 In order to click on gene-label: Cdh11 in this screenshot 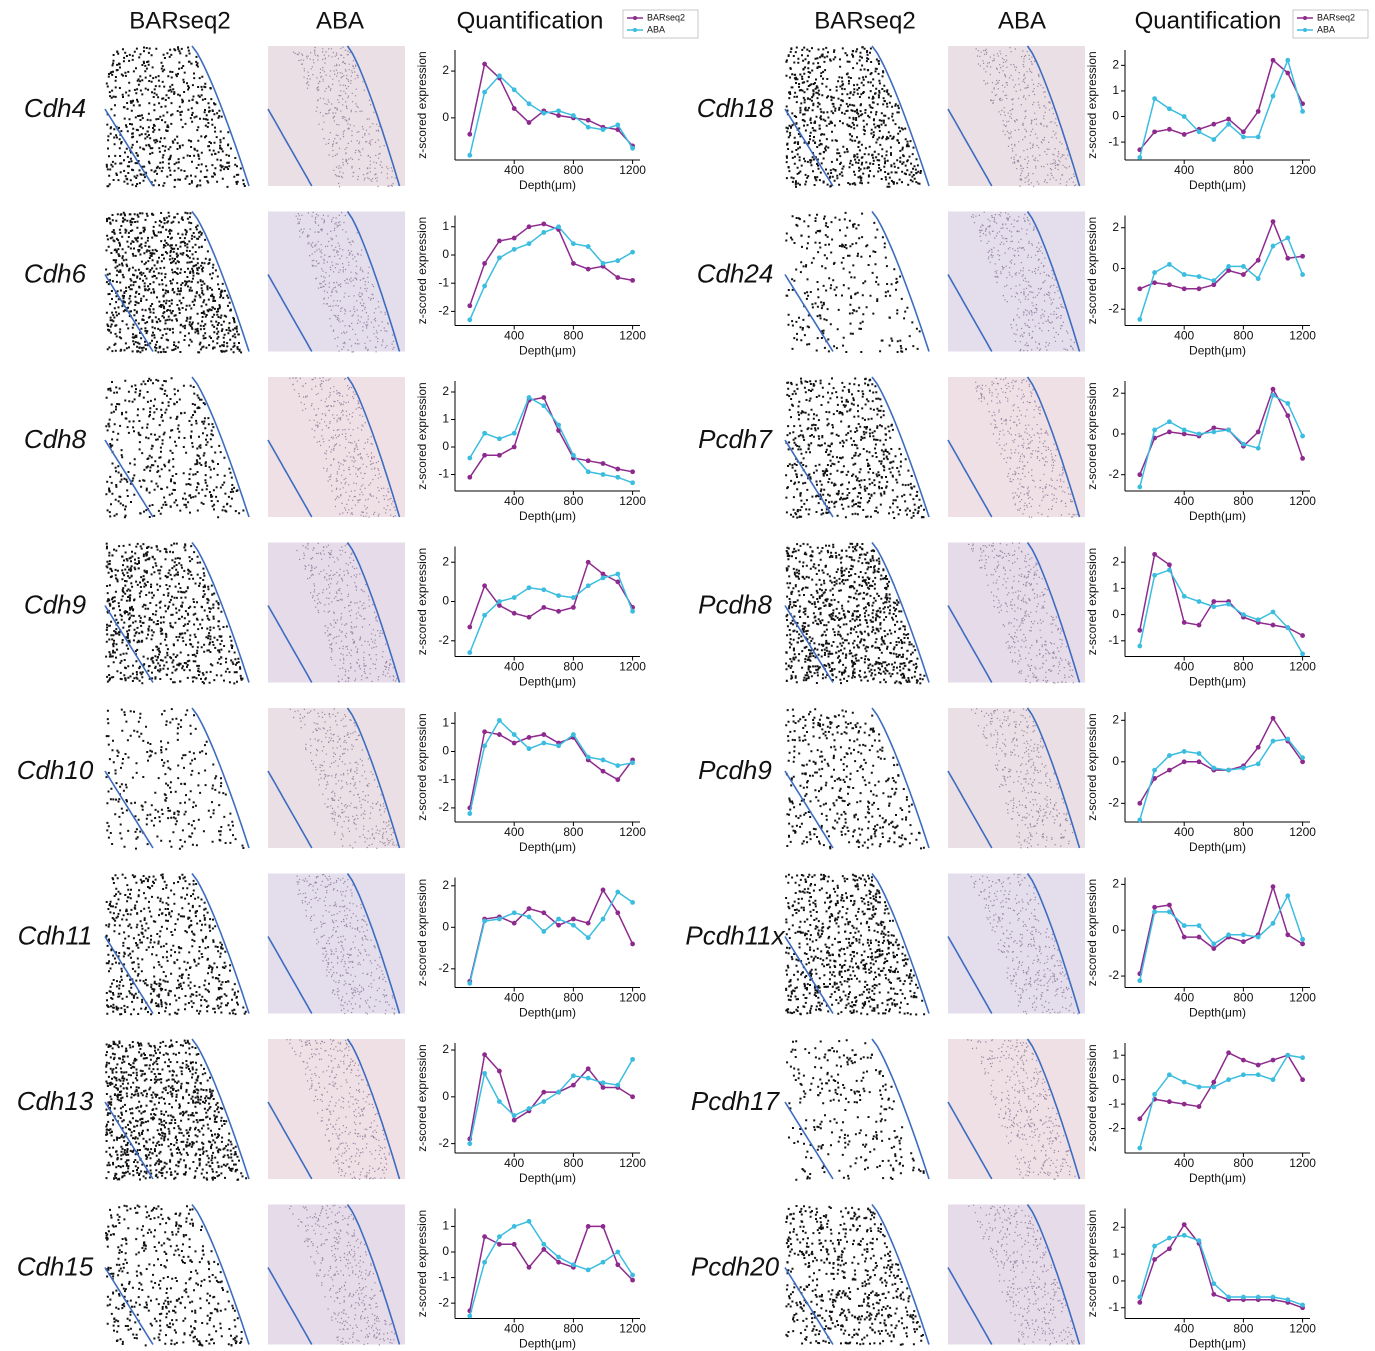, I will do `click(55, 935)`.